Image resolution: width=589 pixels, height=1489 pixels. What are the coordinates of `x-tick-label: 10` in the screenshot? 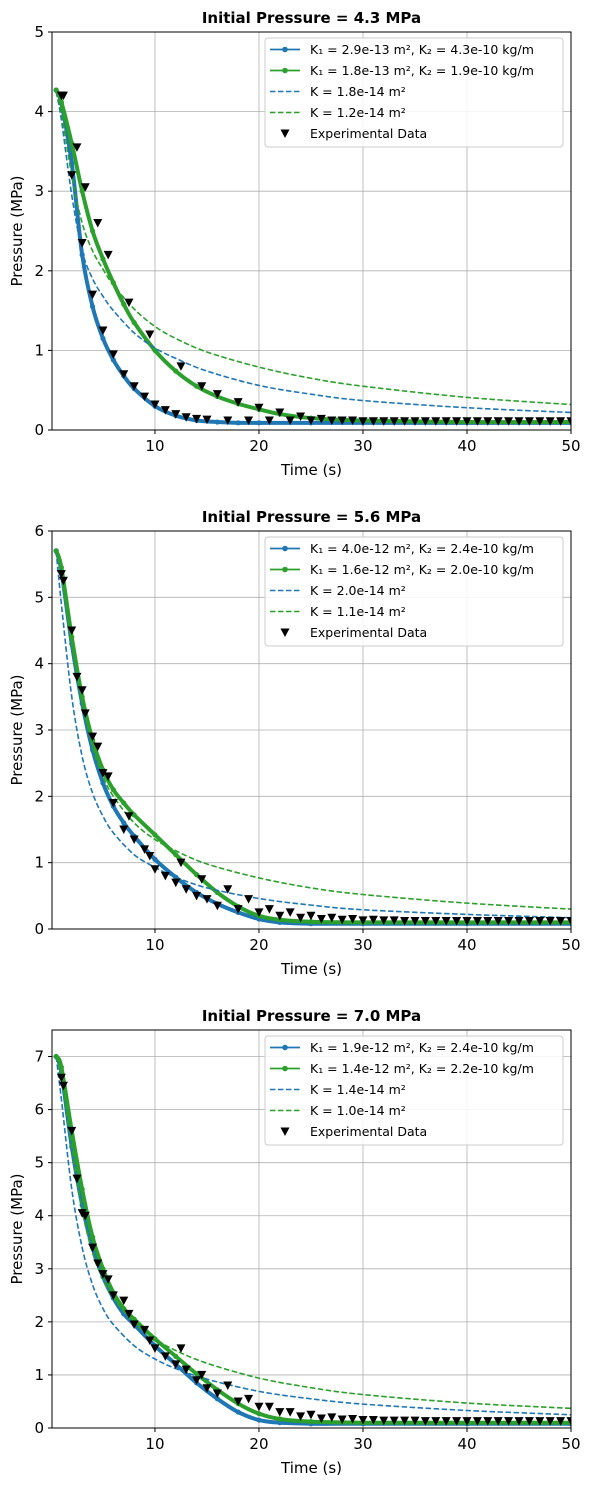 It's located at (154, 945).